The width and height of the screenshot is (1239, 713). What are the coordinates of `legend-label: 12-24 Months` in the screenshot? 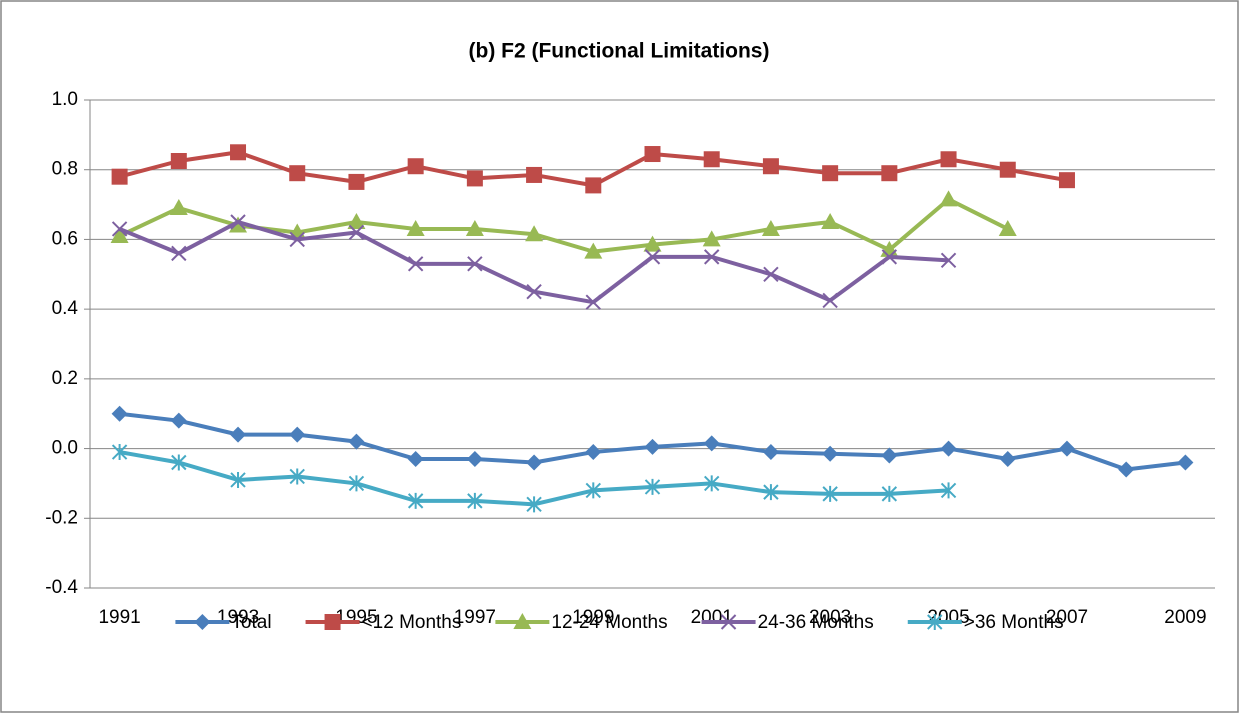 It's located at (609, 622).